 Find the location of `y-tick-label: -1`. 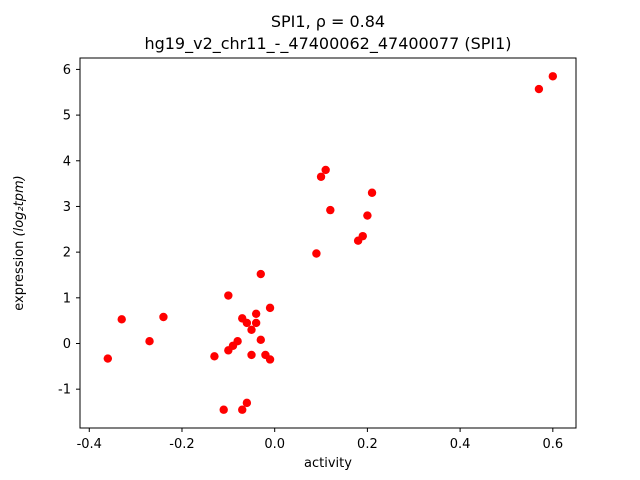

y-tick-label: -1 is located at coordinates (64, 390).